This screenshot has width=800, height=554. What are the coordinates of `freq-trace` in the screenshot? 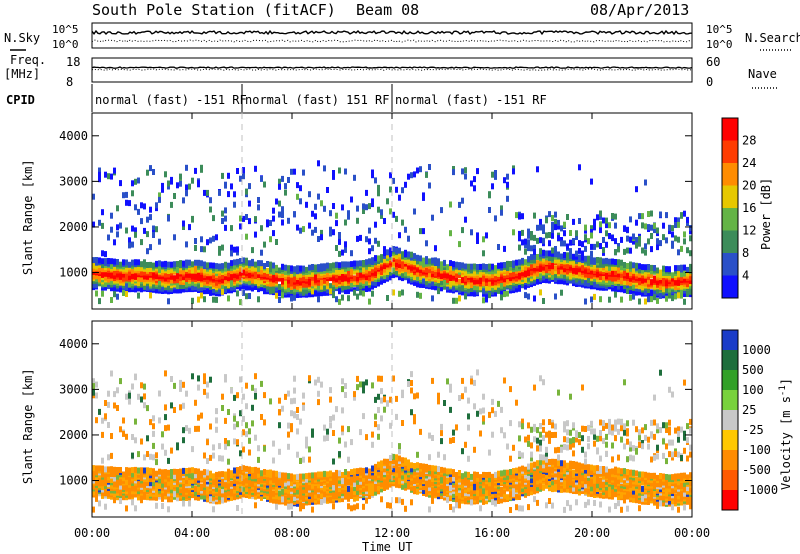 It's located at (392, 68).